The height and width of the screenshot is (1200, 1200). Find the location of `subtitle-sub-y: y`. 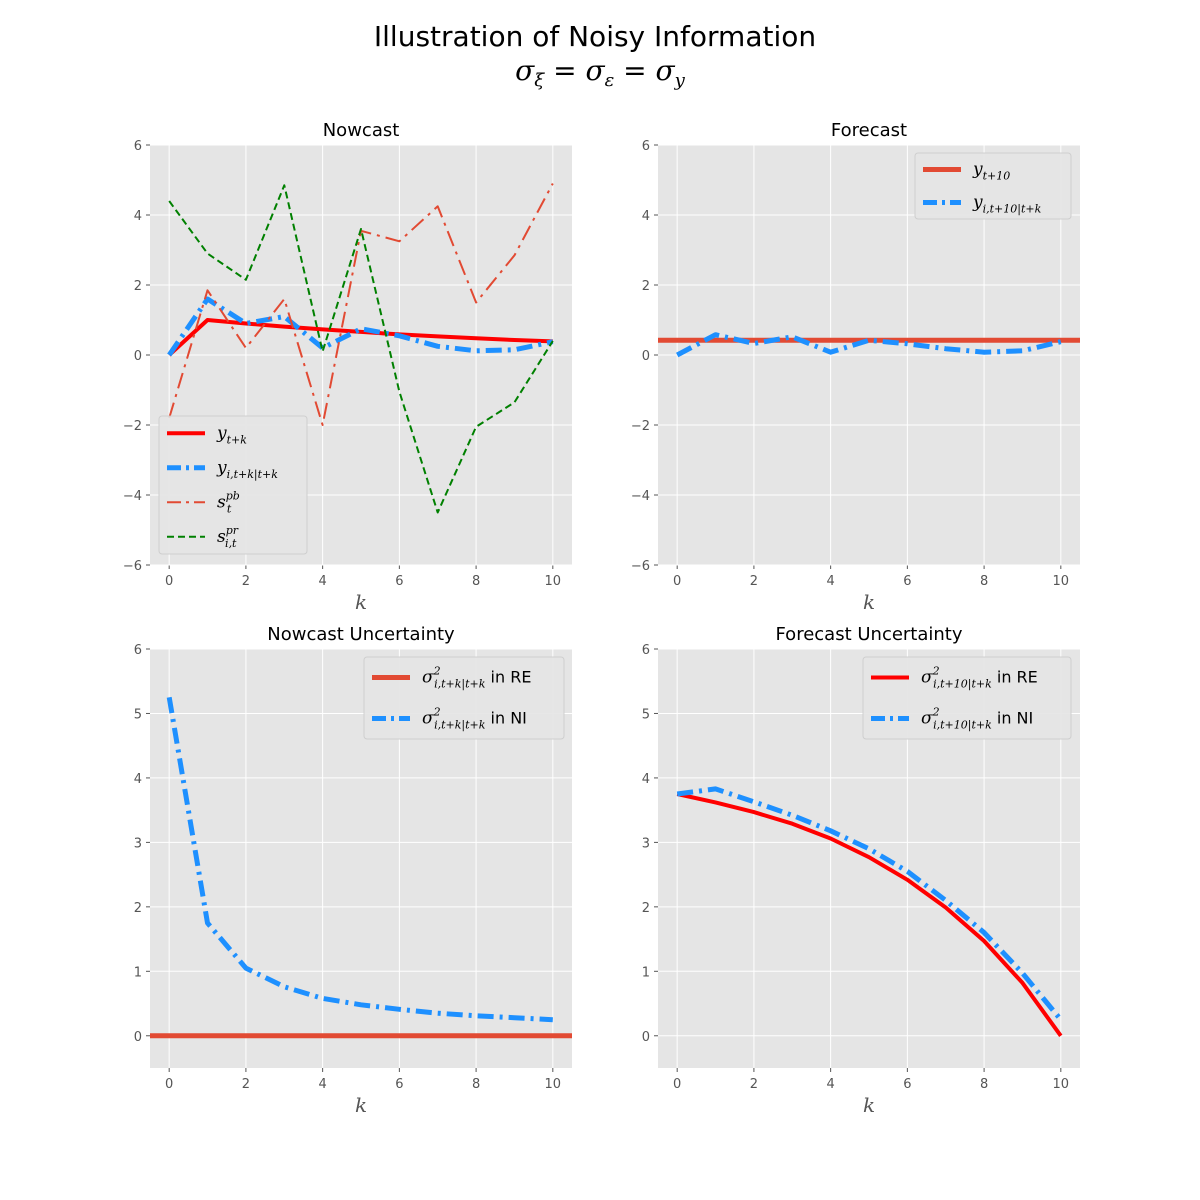

subtitle-sub-y: y is located at coordinates (680, 80).